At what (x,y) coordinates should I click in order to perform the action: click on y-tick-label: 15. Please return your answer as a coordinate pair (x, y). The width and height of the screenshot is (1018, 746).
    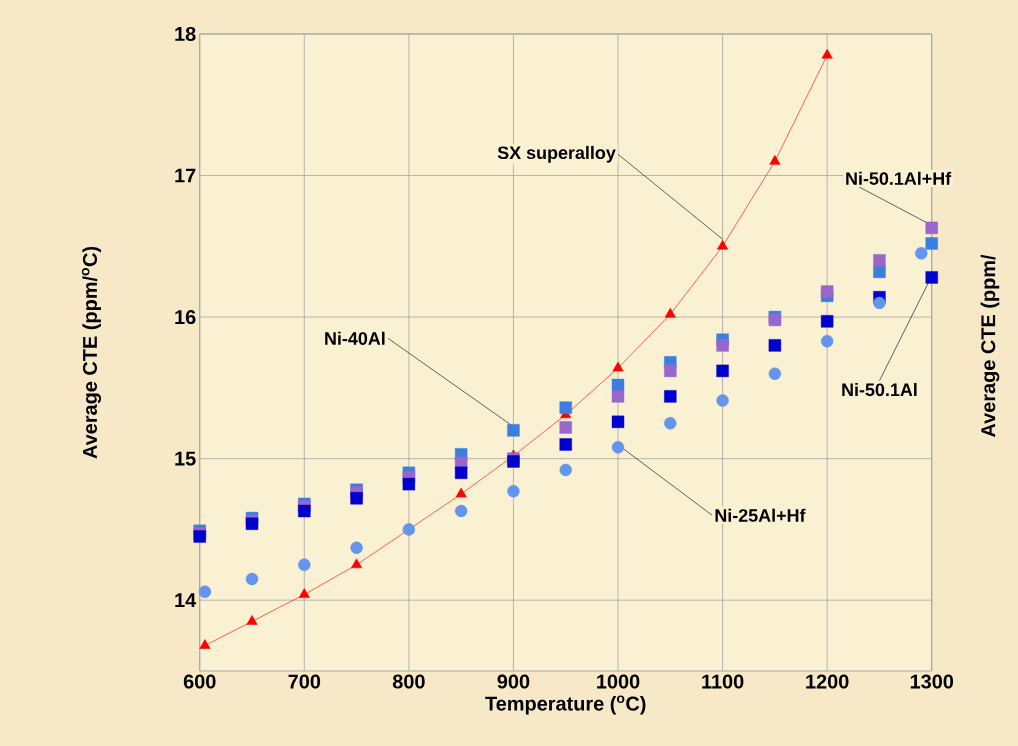
    Looking at the image, I should click on (185, 458).